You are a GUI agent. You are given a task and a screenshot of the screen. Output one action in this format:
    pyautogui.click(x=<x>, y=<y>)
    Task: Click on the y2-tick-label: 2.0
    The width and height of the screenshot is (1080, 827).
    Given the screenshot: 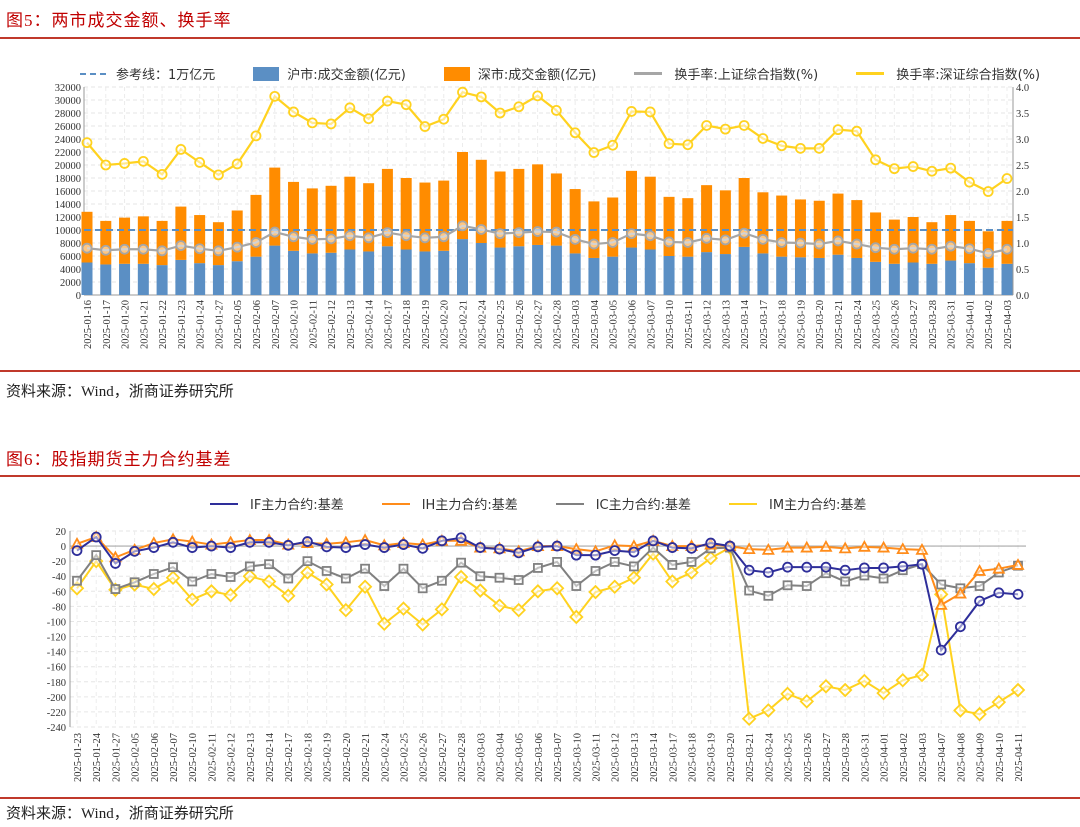 What is the action you would take?
    pyautogui.click(x=1022, y=192)
    